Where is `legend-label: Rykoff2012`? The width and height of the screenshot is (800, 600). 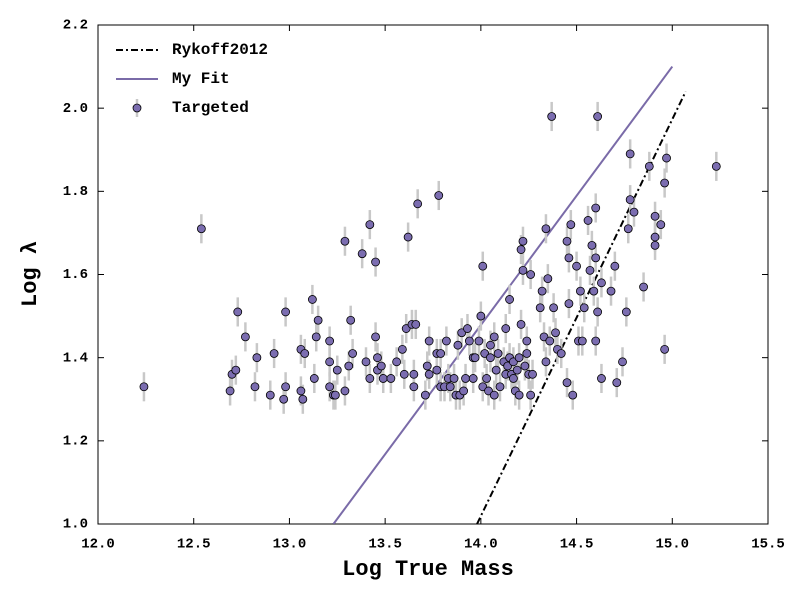
legend-label: Rykoff2012 is located at coordinates (220, 50).